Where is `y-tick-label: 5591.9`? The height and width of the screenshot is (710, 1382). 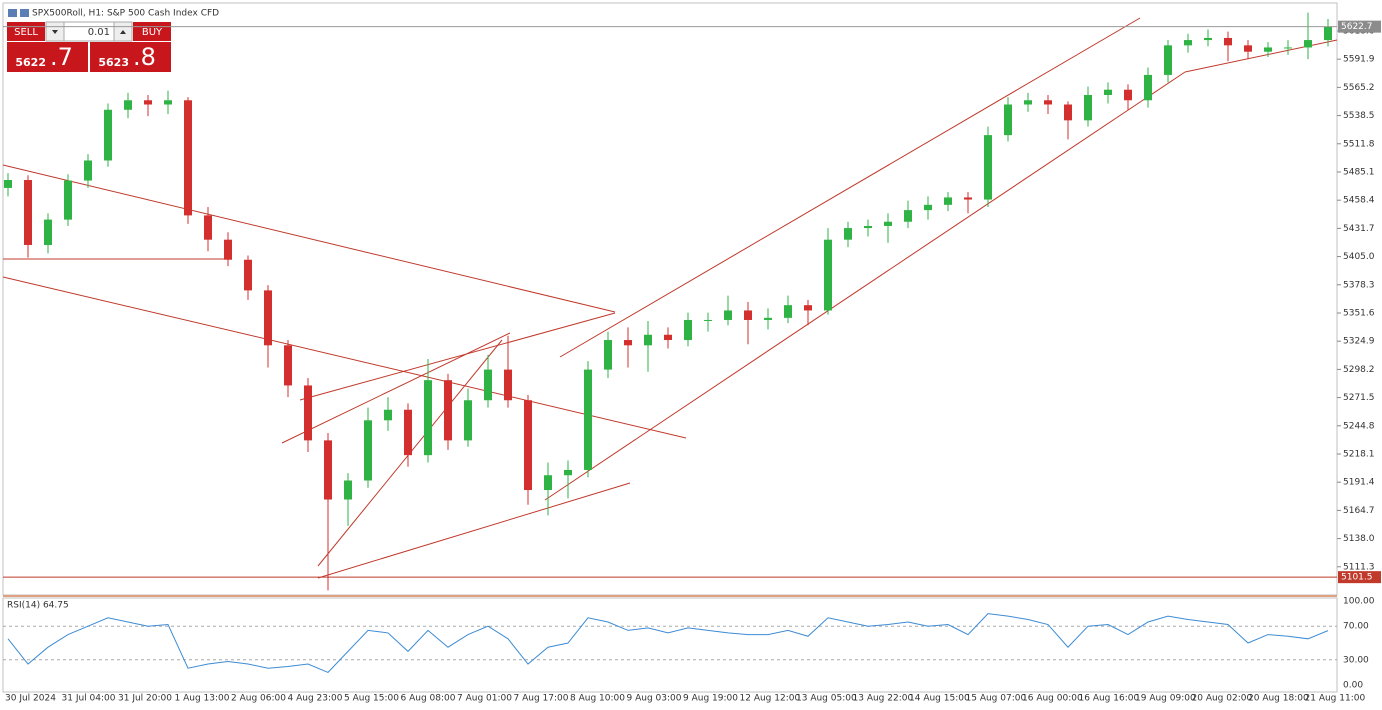 y-tick-label: 5591.9 is located at coordinates (1359, 60).